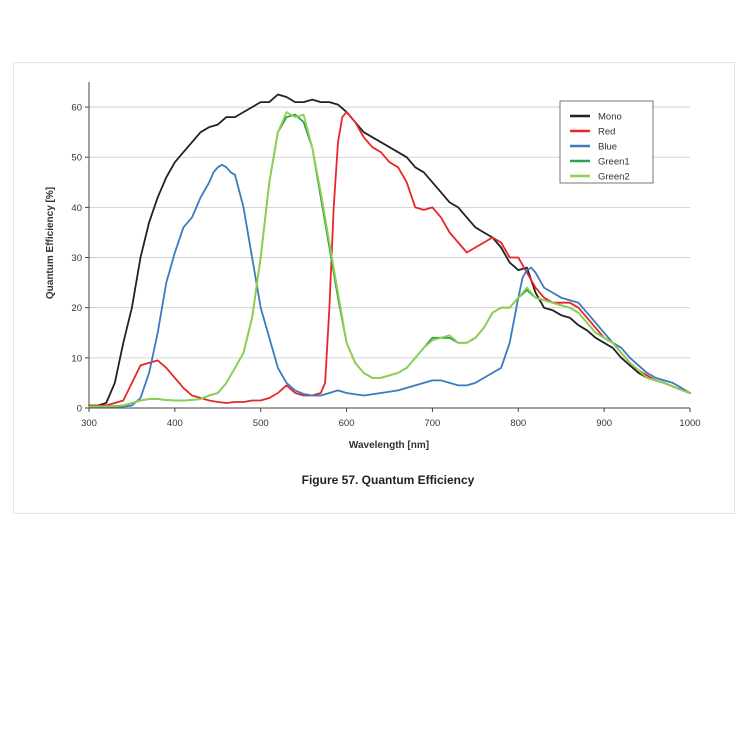 The image size is (750, 750). Describe the element at coordinates (79, 409) in the screenshot. I see `y-tick-label: 0` at that location.